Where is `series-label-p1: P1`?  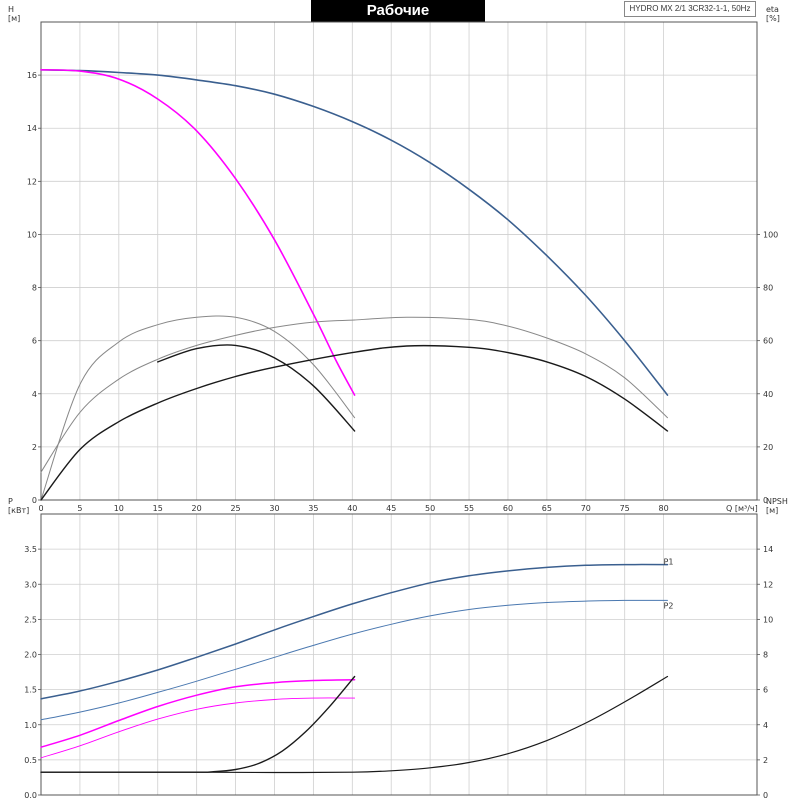 series-label-p1: P1 is located at coordinates (669, 562).